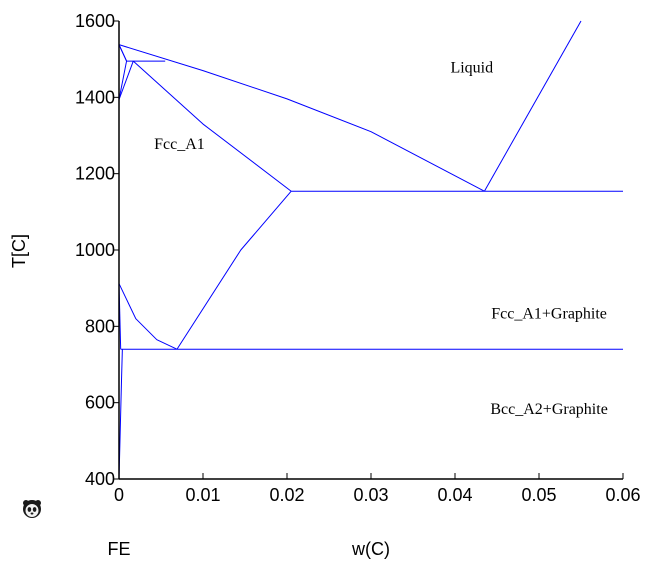 This screenshot has height=570, width=655. Describe the element at coordinates (95, 97) in the screenshot. I see `y-tick-label: 1400` at that location.